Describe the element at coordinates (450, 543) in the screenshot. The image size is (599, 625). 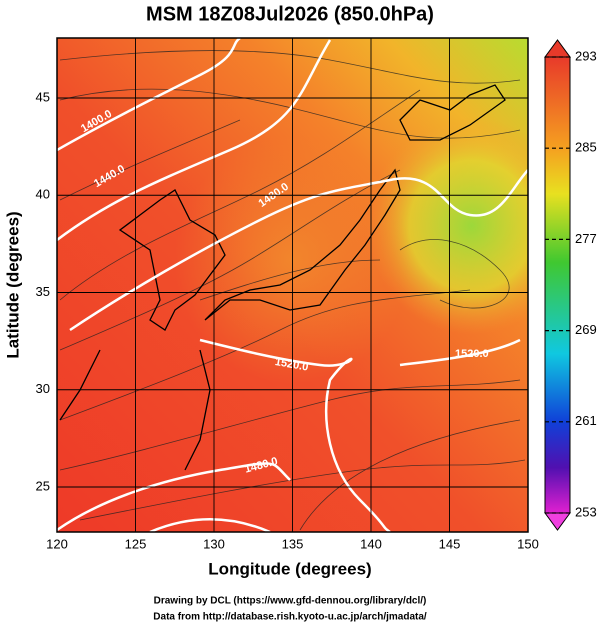
I see `x-tick-label: 145` at that location.